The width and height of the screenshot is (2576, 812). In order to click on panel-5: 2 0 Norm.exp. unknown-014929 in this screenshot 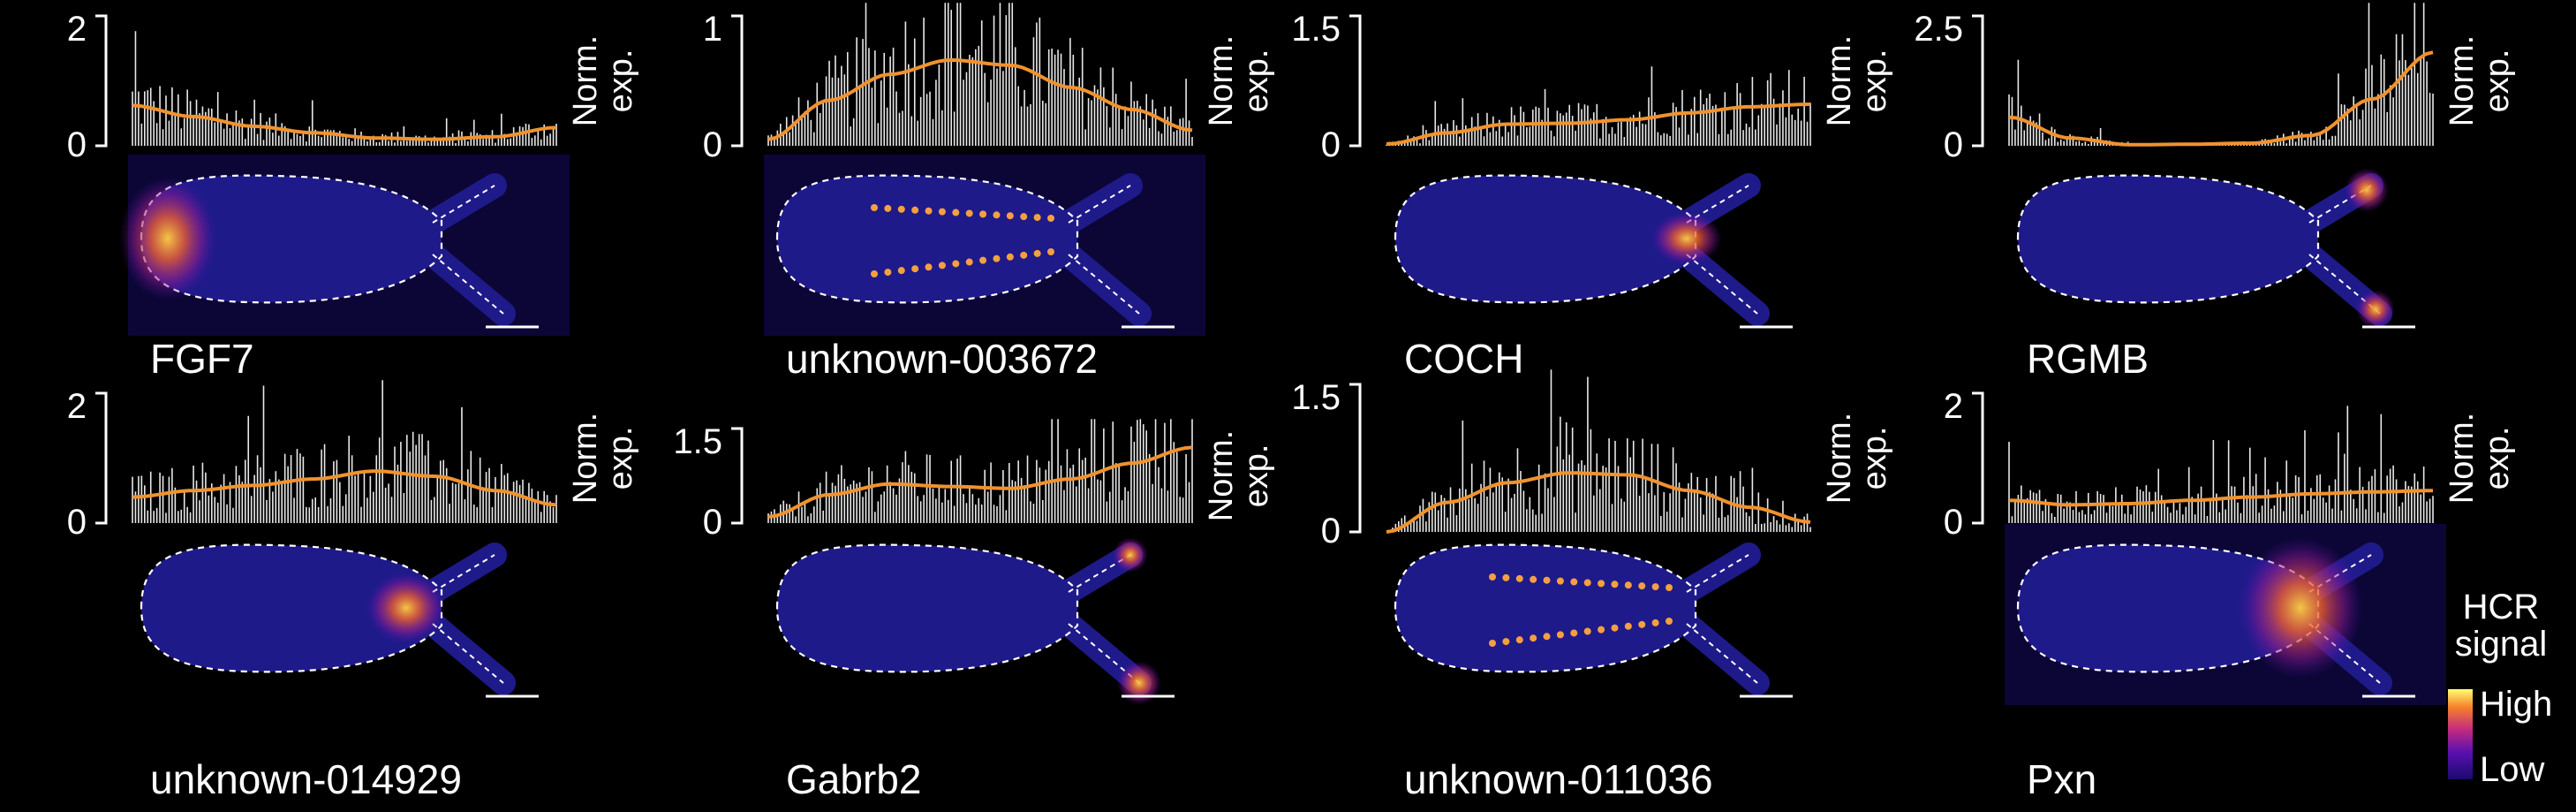, I will do `click(353, 591)`.